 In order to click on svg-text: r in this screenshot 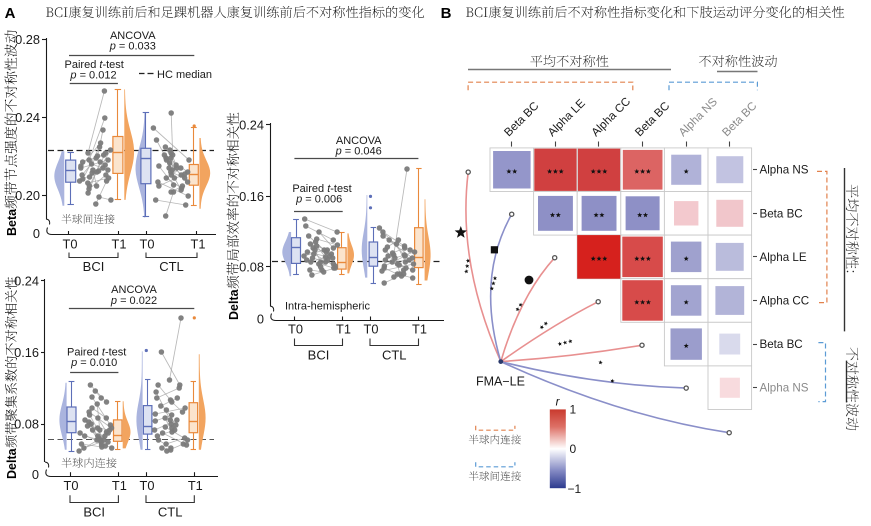, I will do `click(558, 403)`.